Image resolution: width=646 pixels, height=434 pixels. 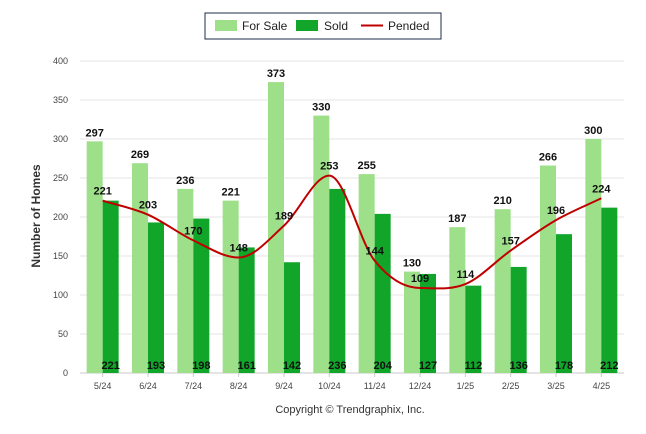 What do you see at coordinates (321, 108) in the screenshot?
I see `label-for-sale: 330` at bounding box center [321, 108].